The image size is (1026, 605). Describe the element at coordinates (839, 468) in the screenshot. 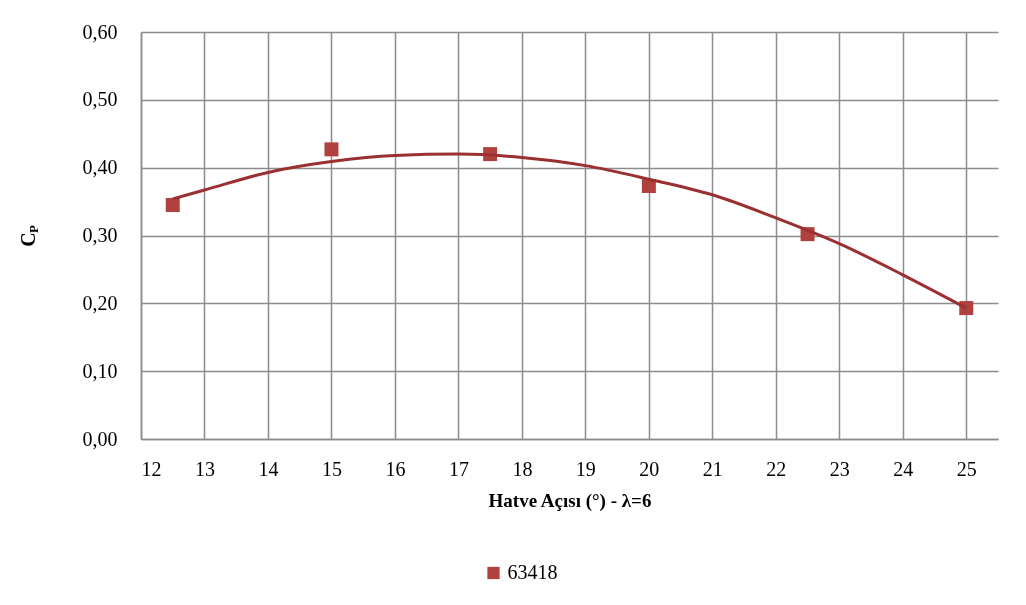

I see `x-tick-label: 23` at that location.